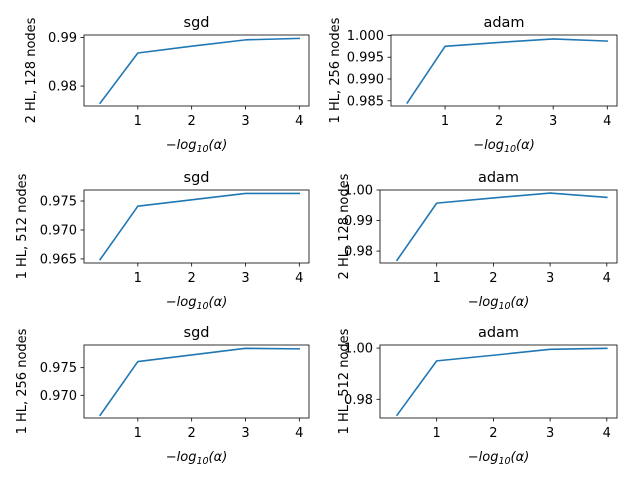  I want to click on y-tick-label: 0.995, so click(365, 58).